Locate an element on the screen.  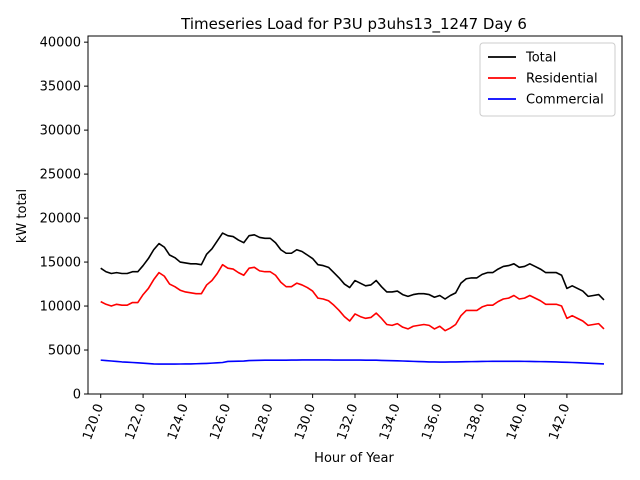
y-tick-label: 20000 is located at coordinates (60, 219).